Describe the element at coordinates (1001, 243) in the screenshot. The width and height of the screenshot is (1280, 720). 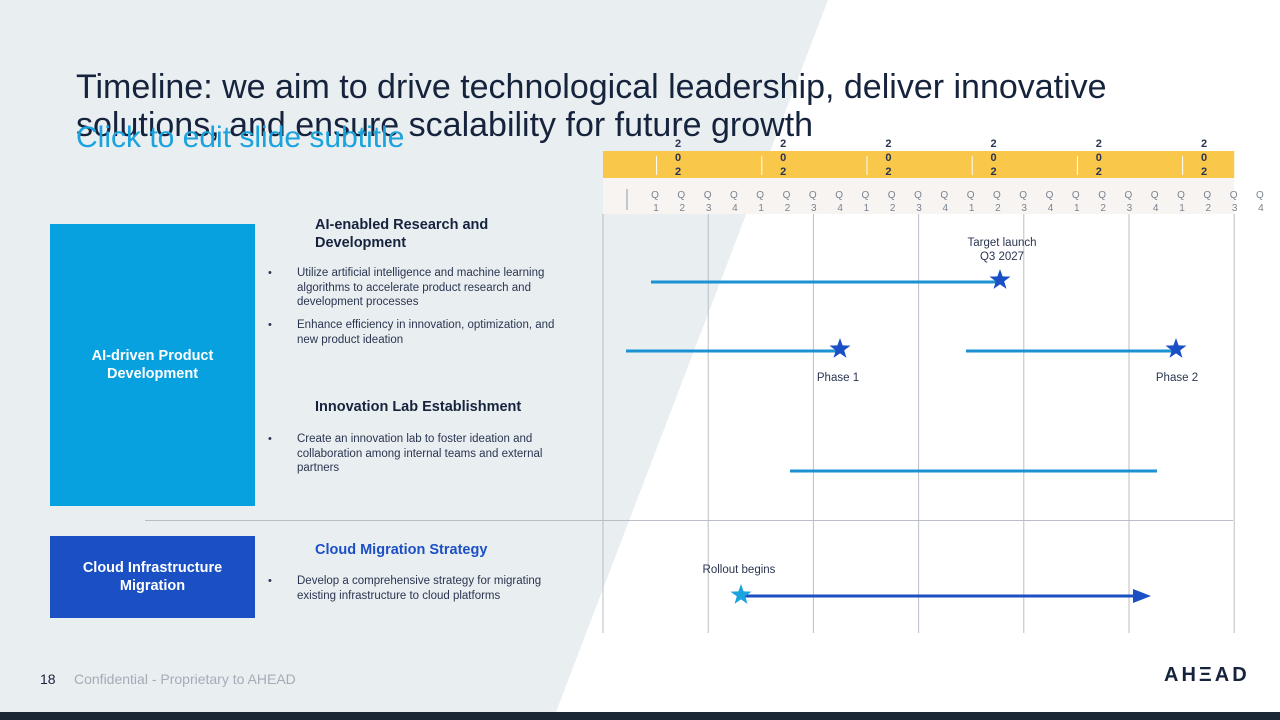
I see `annotation-target-launch: Target launch` at that location.